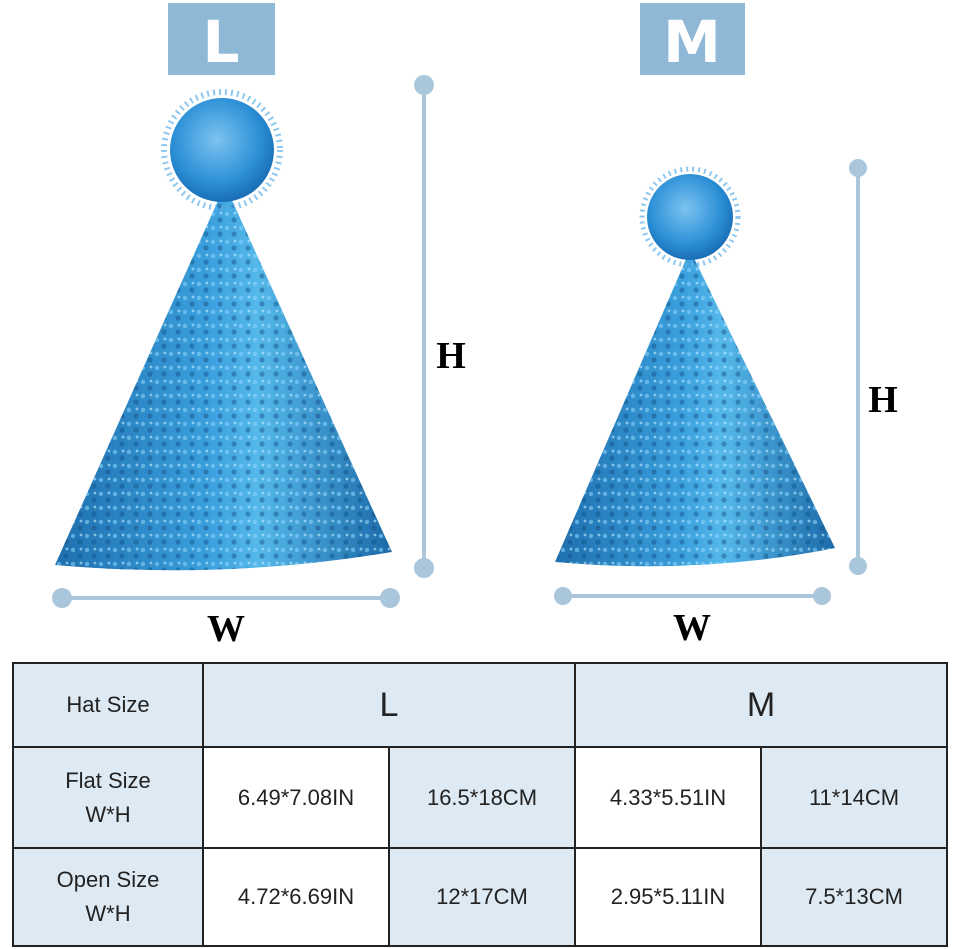  Describe the element at coordinates (108, 879) in the screenshot. I see `row-label-line: Open Size` at that location.